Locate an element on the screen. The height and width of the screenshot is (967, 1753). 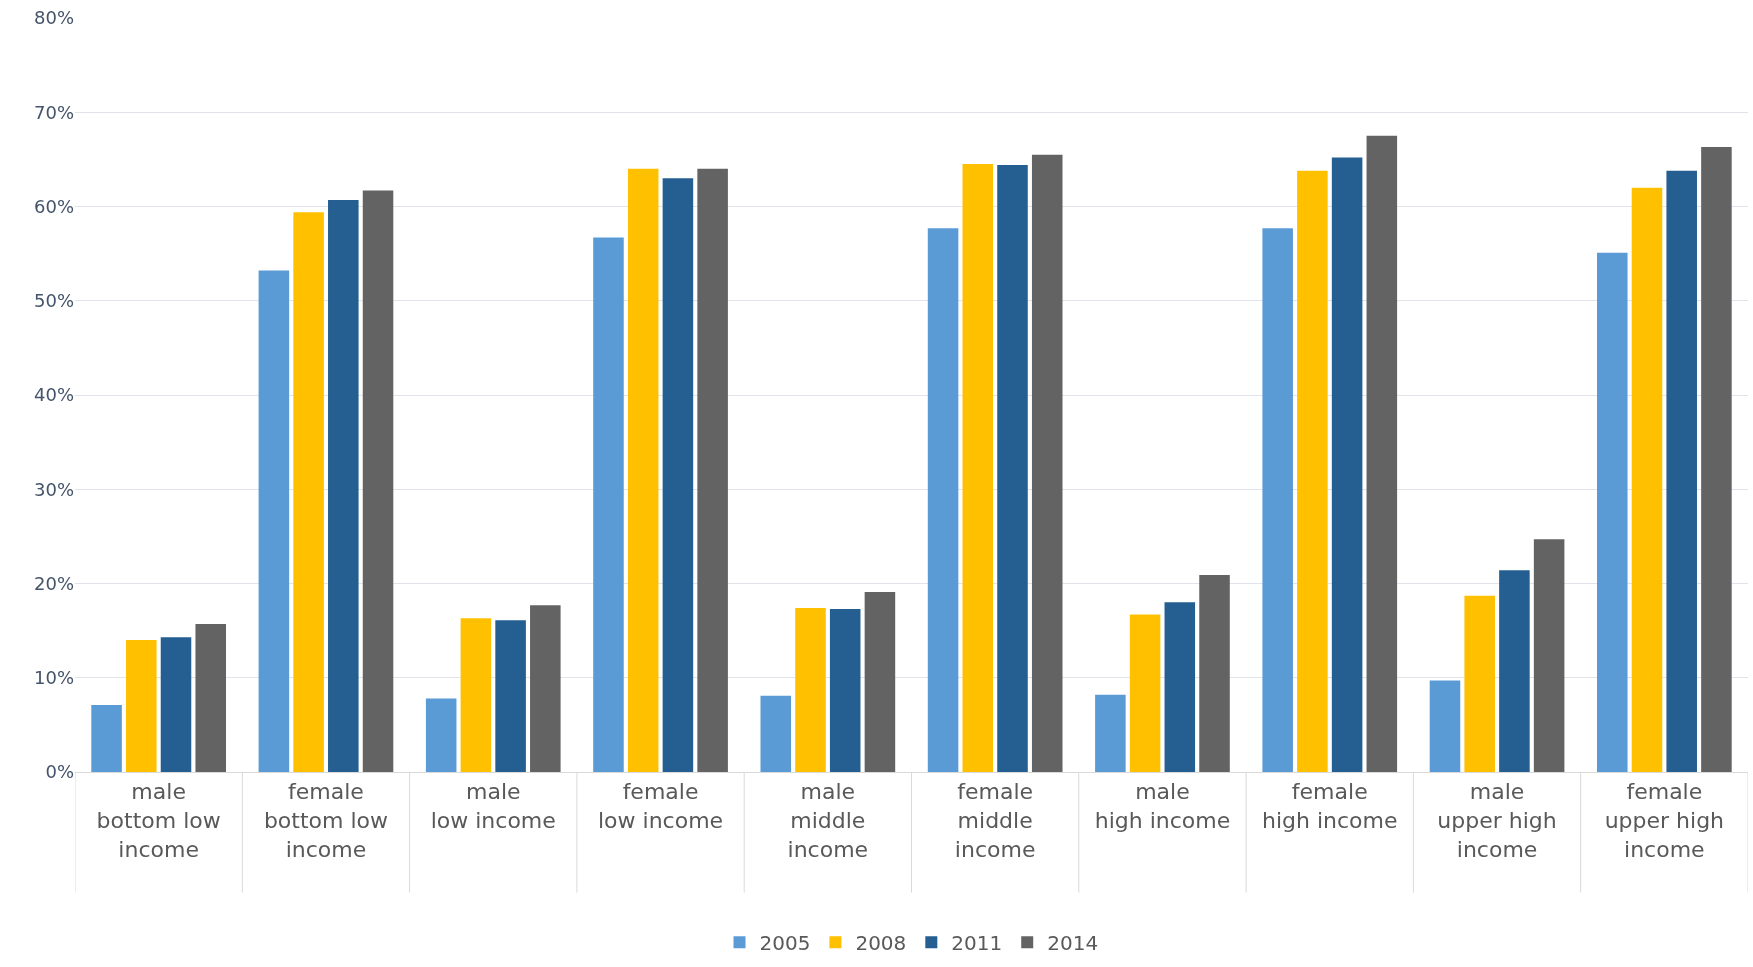
y-tick-label: 30% is located at coordinates (53, 489).